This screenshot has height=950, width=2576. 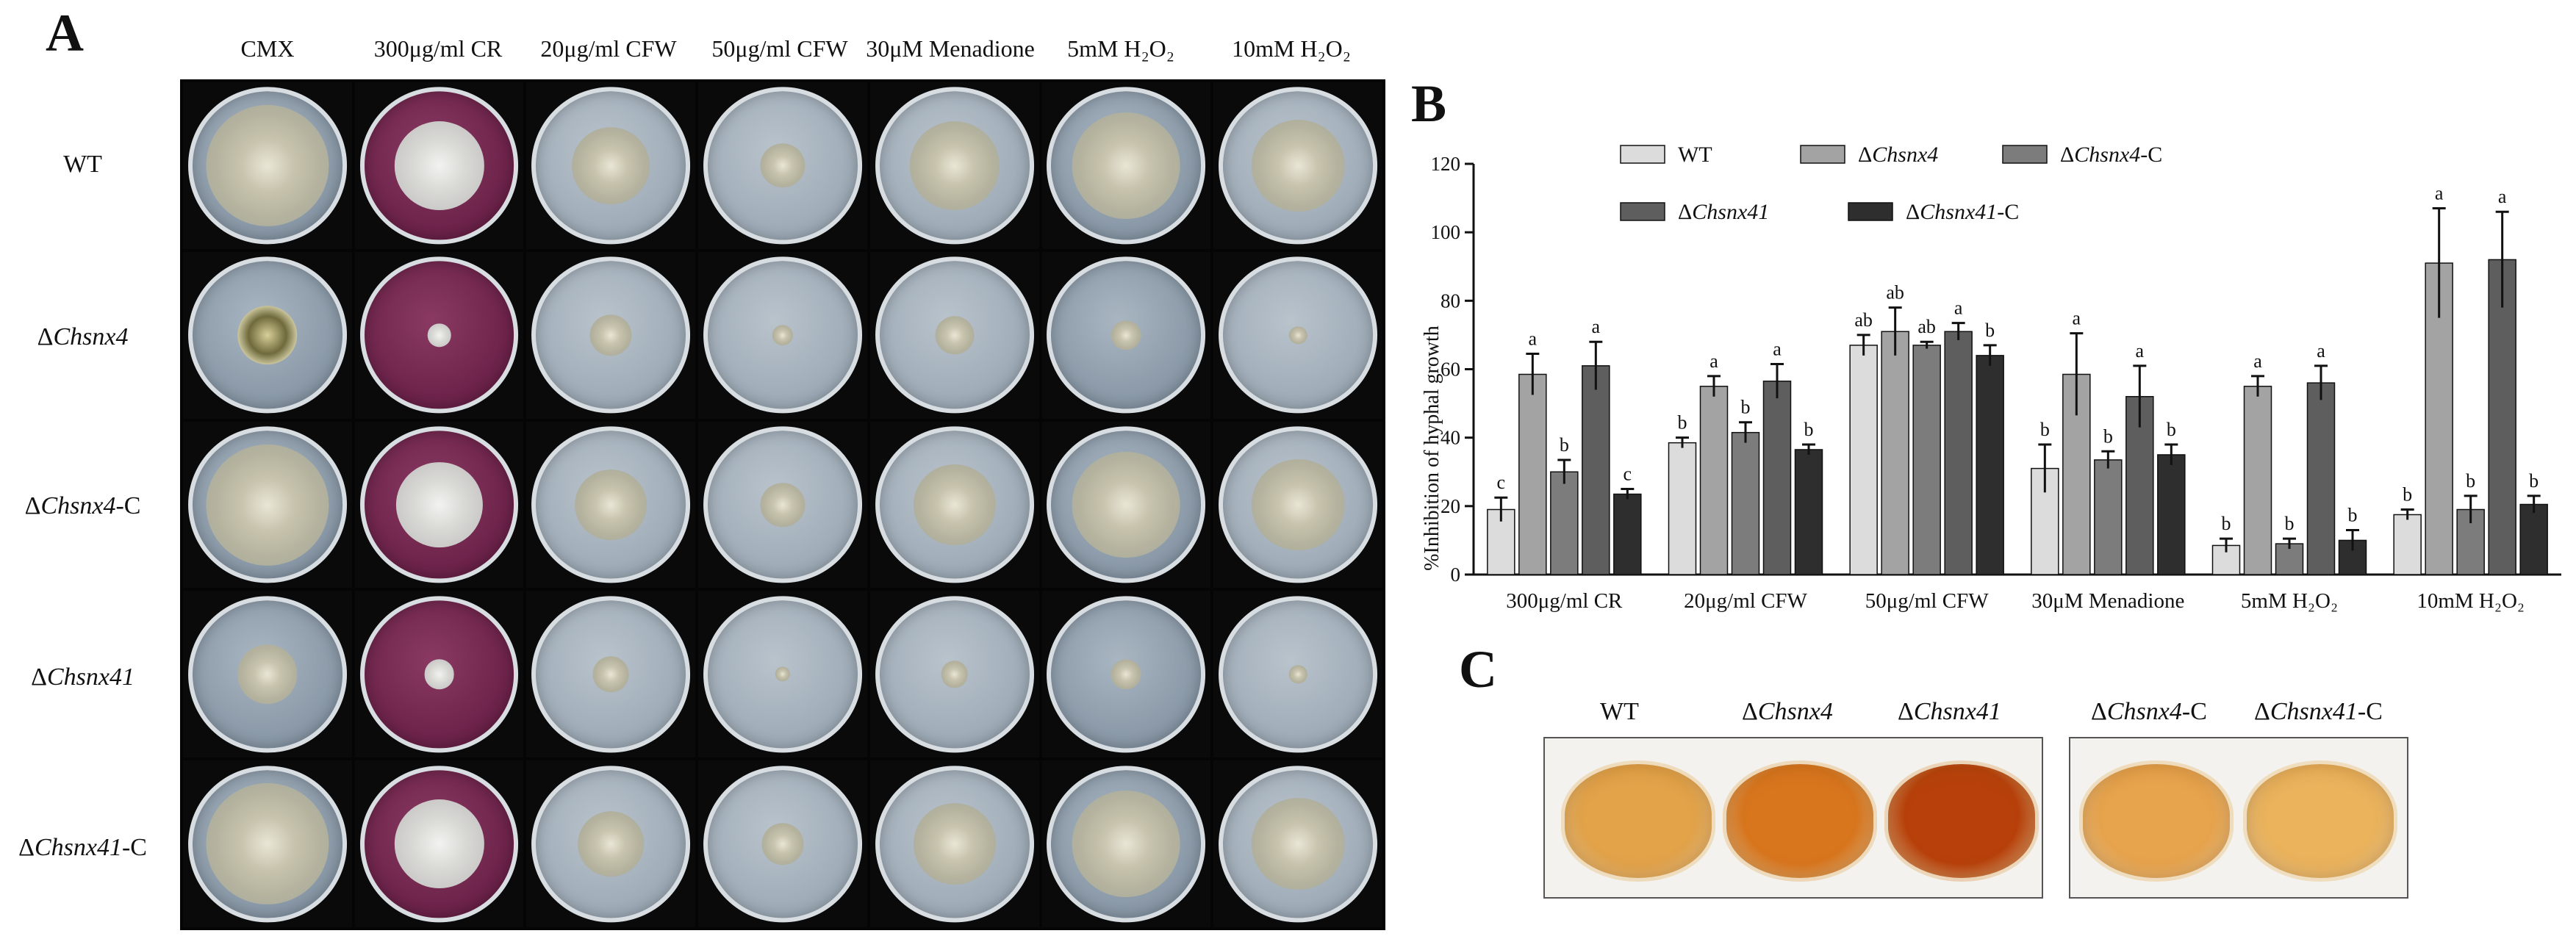 I want to click on row-label-chsnx4-c: ΔChsnx4-C, so click(x=82, y=506).